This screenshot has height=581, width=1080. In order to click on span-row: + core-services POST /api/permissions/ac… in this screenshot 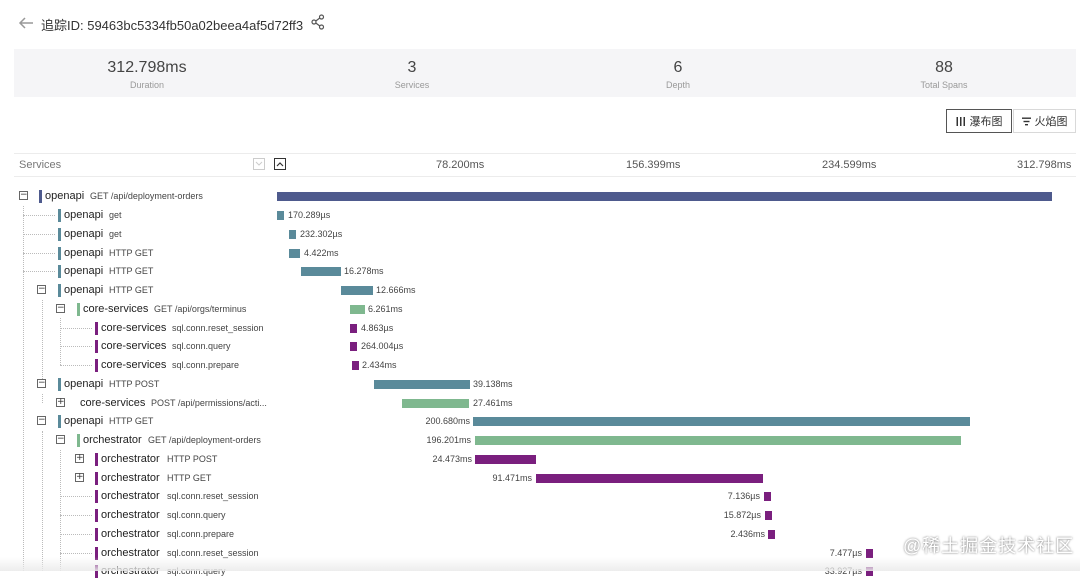, I will do `click(540, 403)`.